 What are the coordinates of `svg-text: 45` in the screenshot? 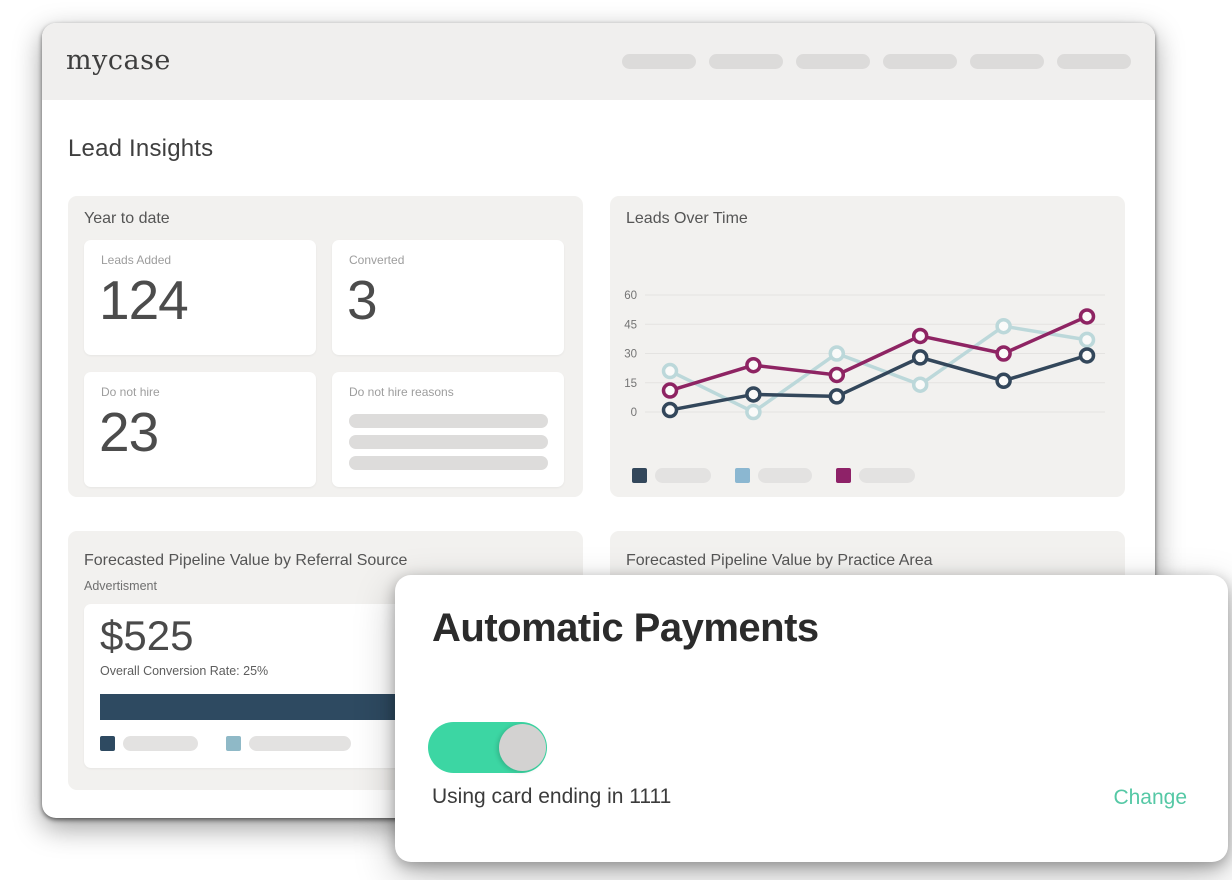 It's located at (630, 325).